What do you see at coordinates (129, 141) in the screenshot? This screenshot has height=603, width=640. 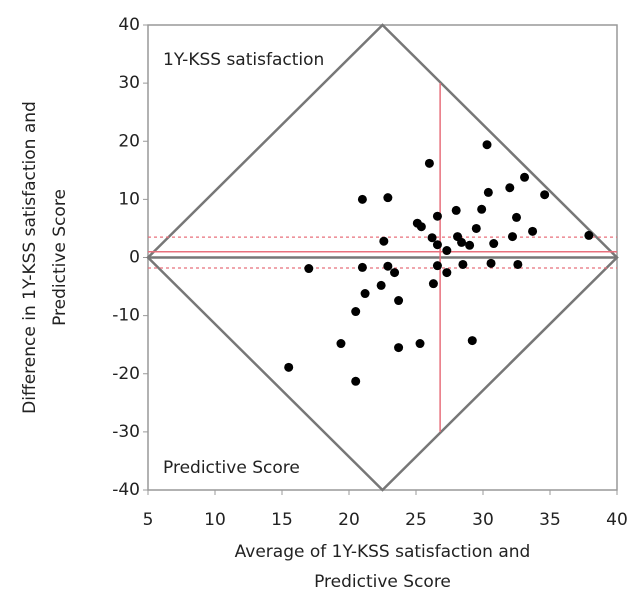 I see `y-tick-label: 20` at bounding box center [129, 141].